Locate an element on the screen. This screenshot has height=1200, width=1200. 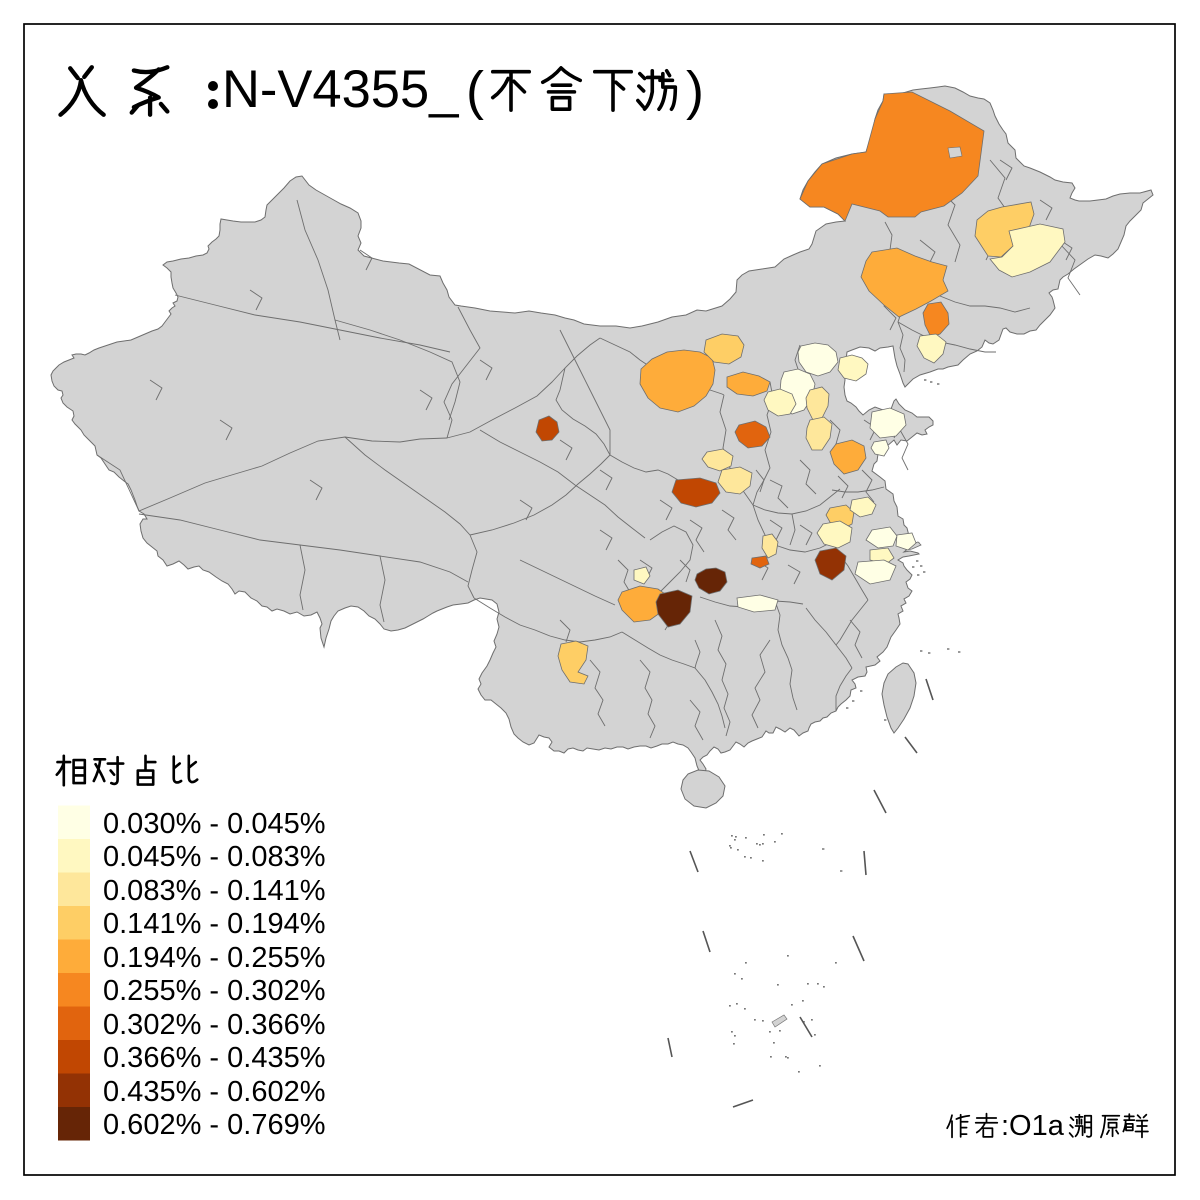
svg-text: 0.030% - 0.045% is located at coordinates (214, 824).